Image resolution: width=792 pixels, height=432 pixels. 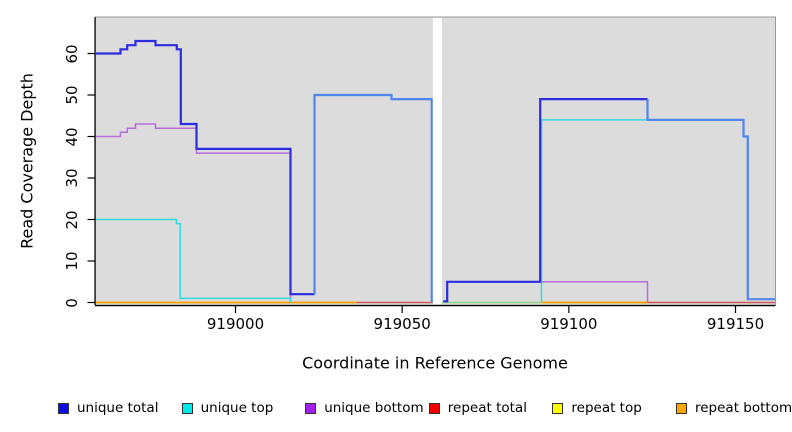 What do you see at coordinates (402, 324) in the screenshot?
I see `x-tick-label: 919050` at bounding box center [402, 324].